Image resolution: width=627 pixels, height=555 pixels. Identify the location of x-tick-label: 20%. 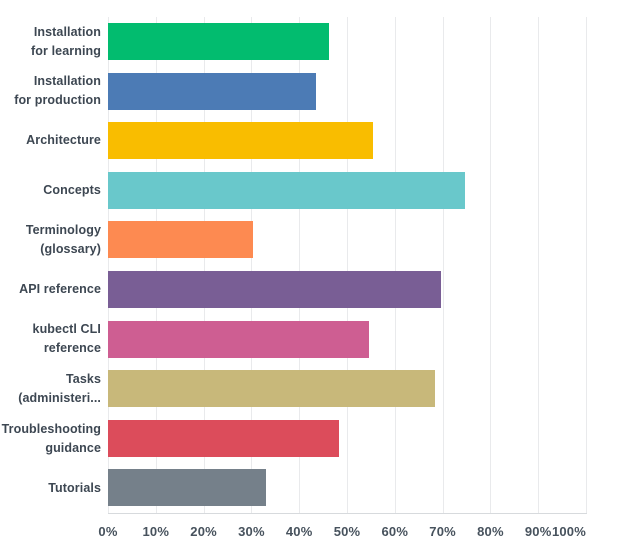
(203, 531).